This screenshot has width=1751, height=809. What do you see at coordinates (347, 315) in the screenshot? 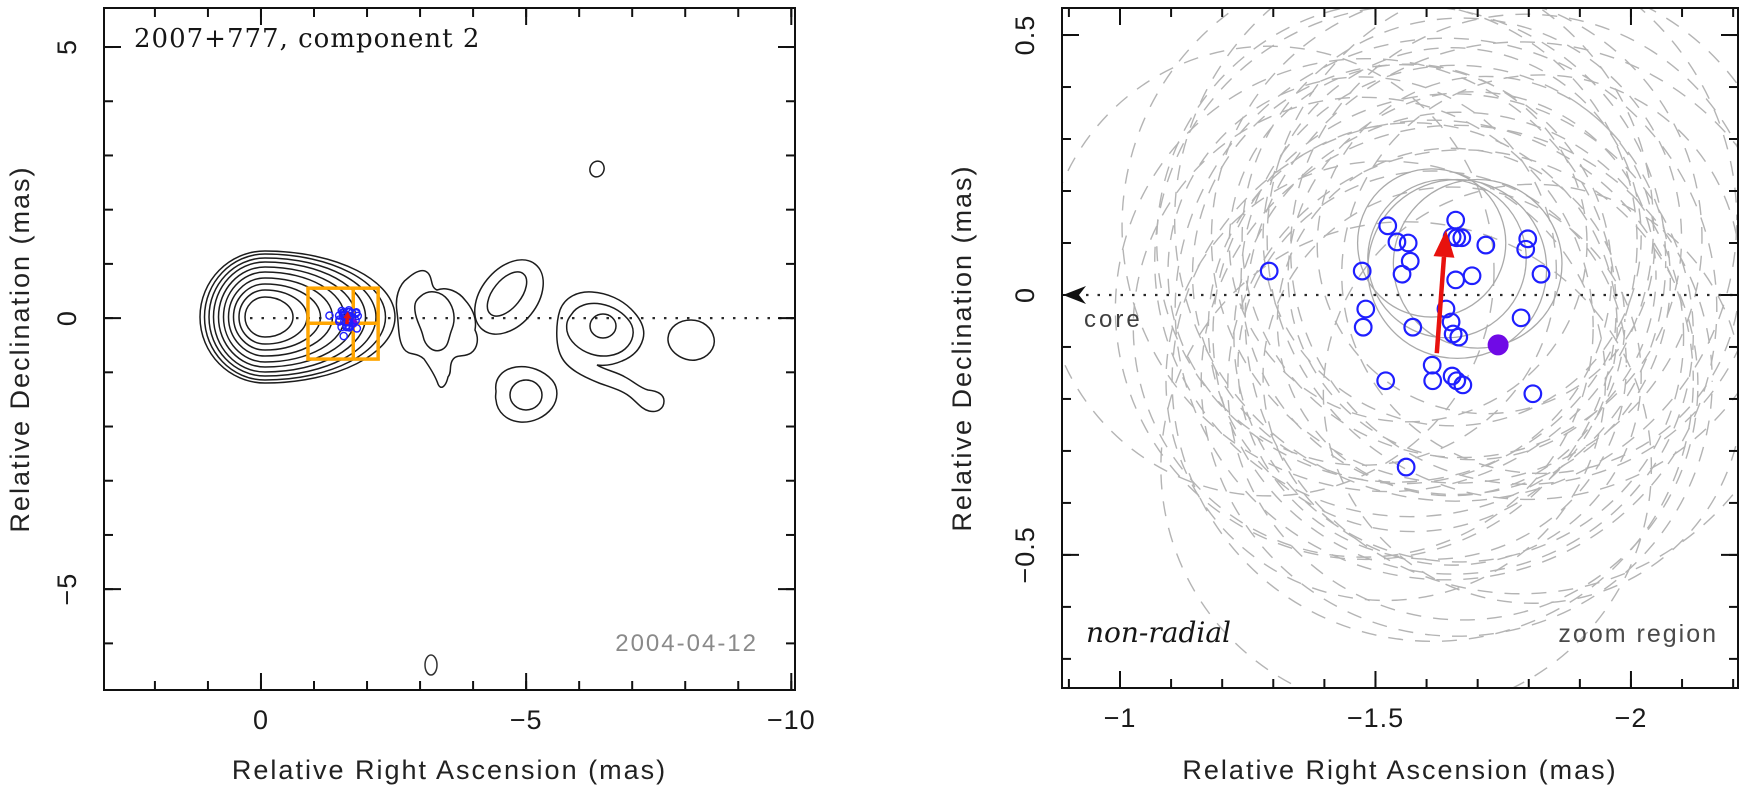
I see `left-proper-motion-arrow-head` at bounding box center [347, 315].